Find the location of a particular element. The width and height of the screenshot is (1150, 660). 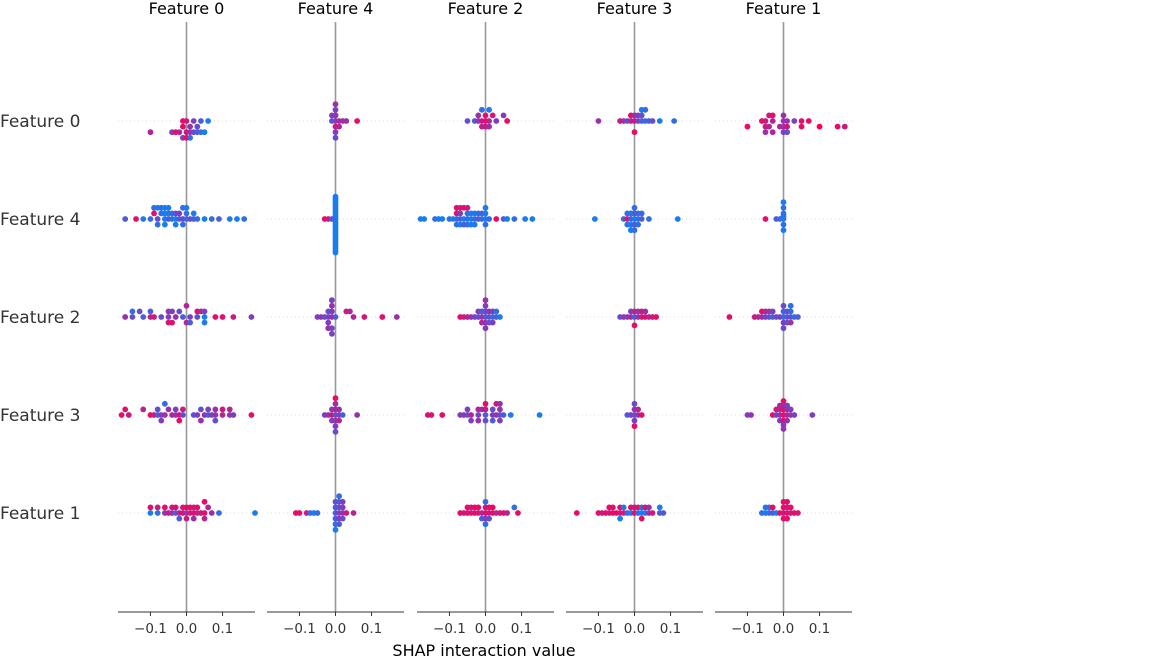

x-tick-label-2-0: −0.1 is located at coordinates (449, 629).